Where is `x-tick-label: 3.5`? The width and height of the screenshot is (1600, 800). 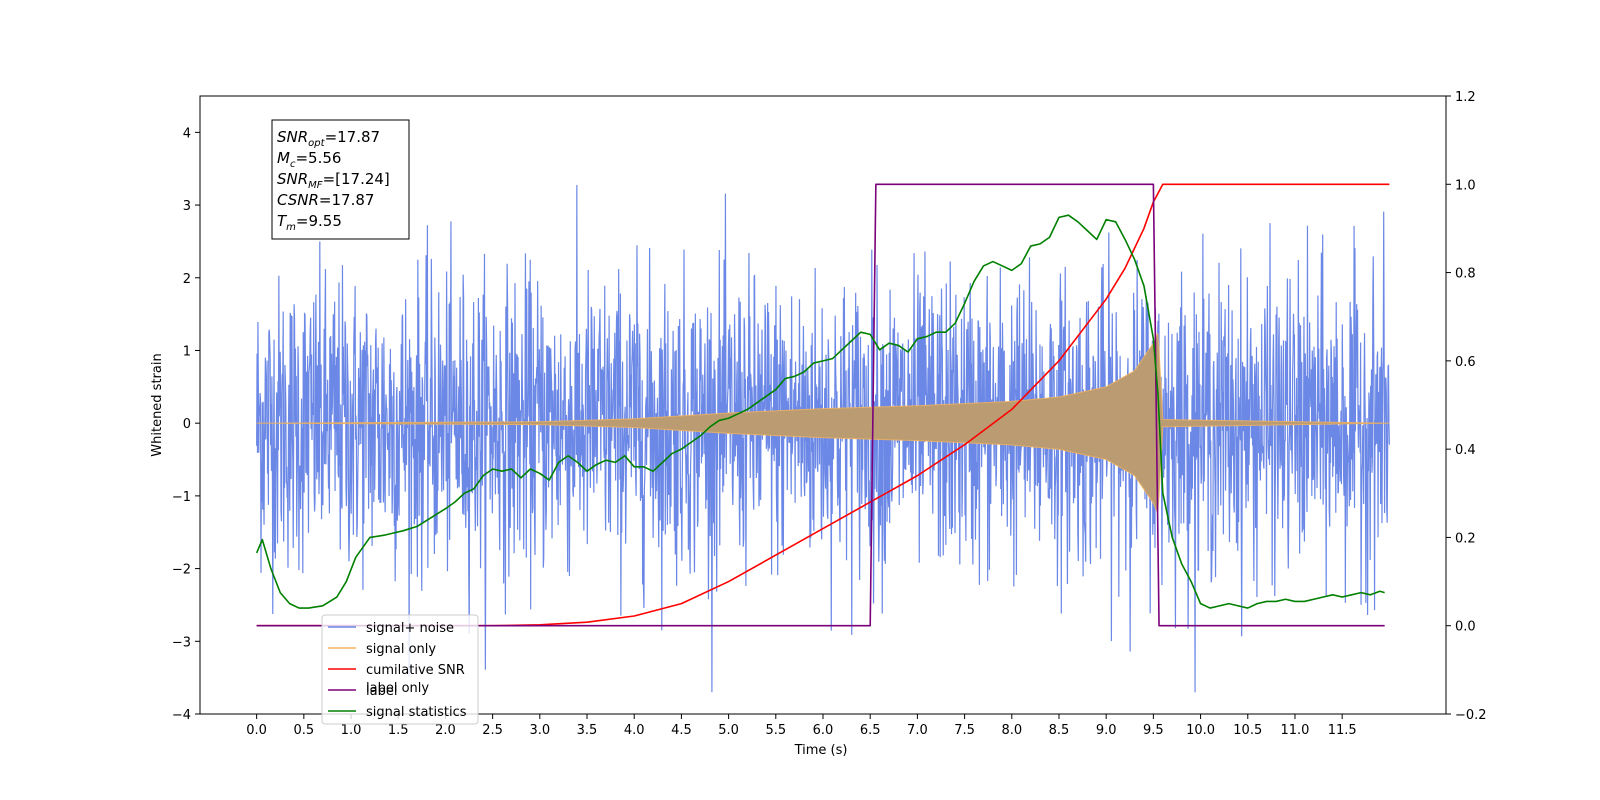 x-tick-label: 3.5 is located at coordinates (587, 730).